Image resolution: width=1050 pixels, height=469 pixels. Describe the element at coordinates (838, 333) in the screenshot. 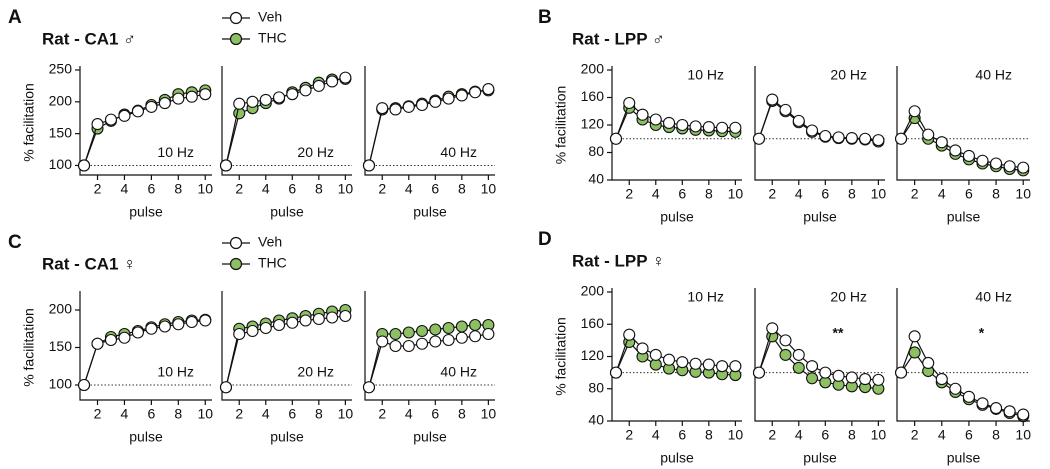

I see `annotation: **` at that location.